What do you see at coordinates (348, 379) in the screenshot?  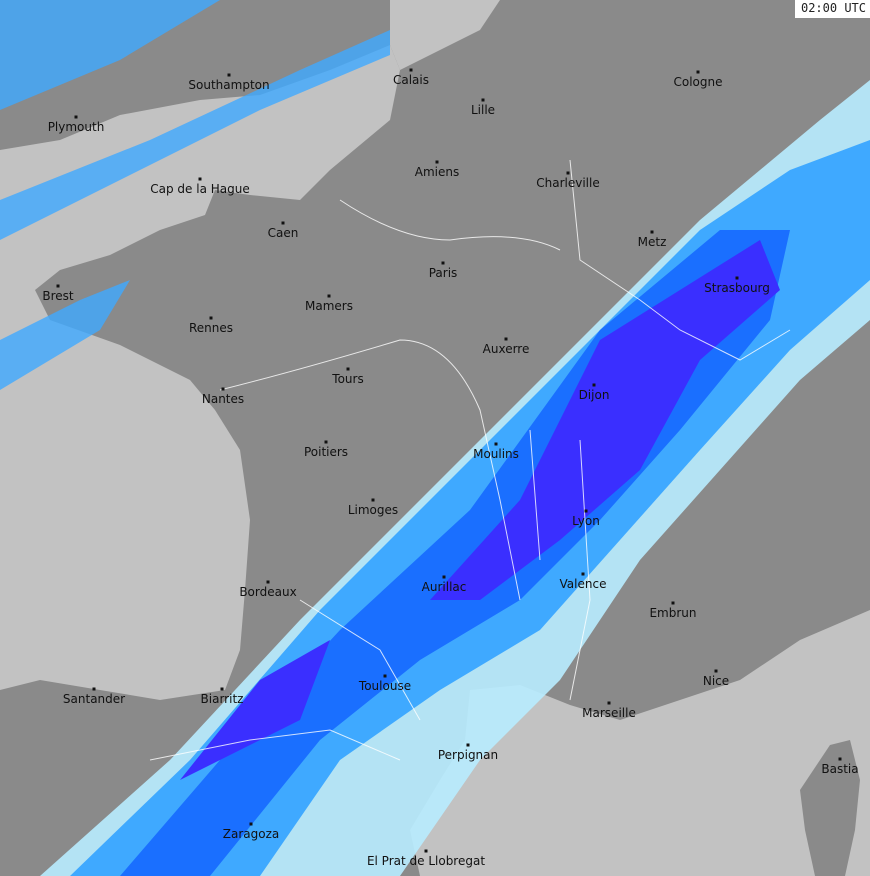 I see `city-label: Tours` at bounding box center [348, 379].